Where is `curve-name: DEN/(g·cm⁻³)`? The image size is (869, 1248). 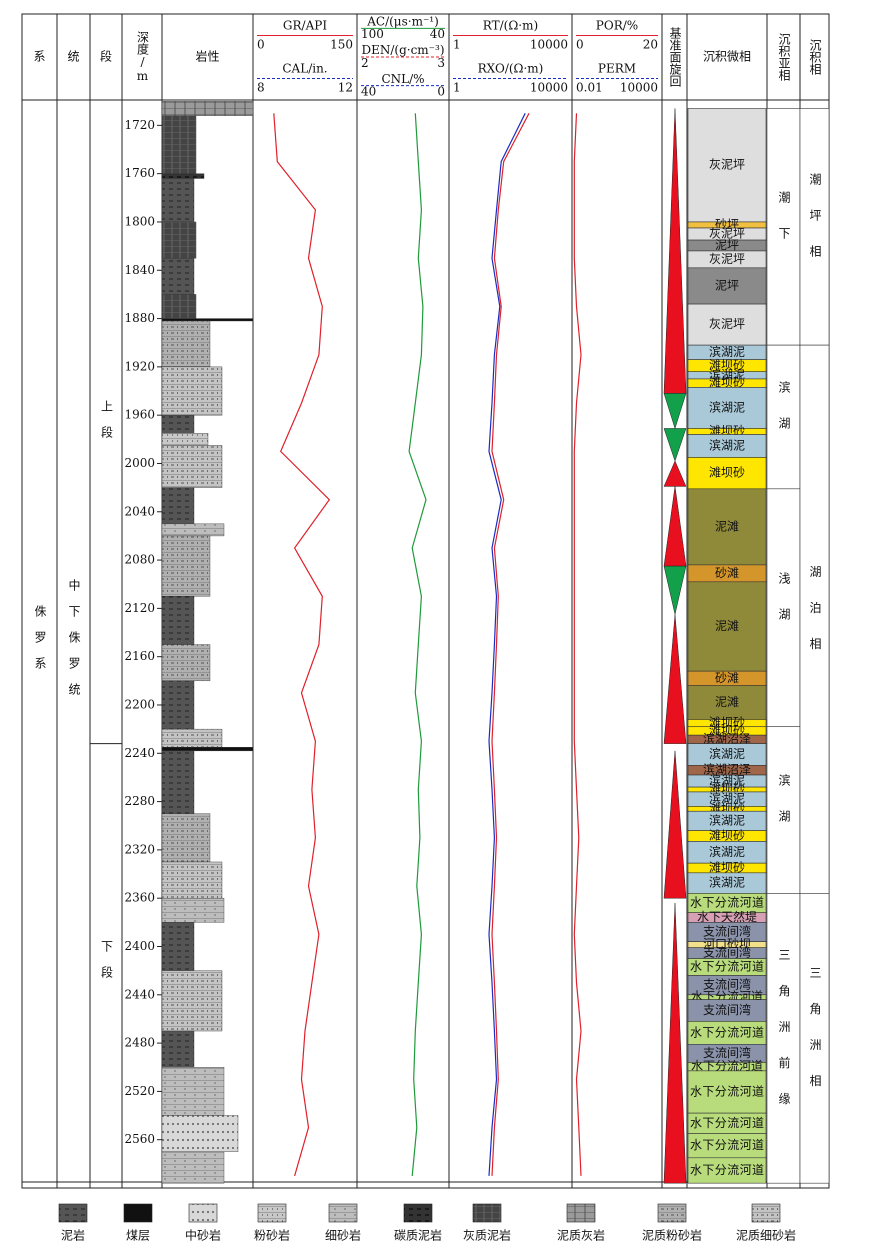
curve-name: DEN/(g·cm⁻³) is located at coordinates (402, 50).